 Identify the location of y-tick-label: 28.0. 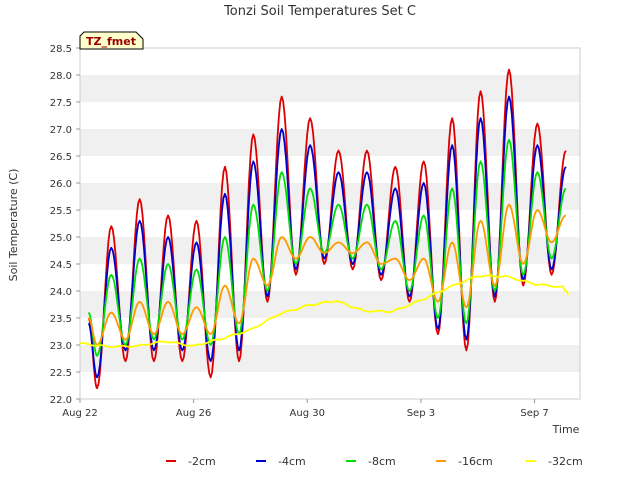
(61, 76).